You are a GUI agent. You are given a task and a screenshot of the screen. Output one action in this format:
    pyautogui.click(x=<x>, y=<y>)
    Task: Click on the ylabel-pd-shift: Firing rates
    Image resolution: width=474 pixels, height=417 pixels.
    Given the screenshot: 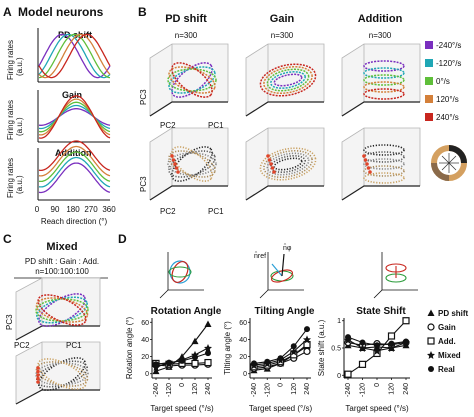 What is the action you would take?
    pyautogui.click(x=10, y=60)
    